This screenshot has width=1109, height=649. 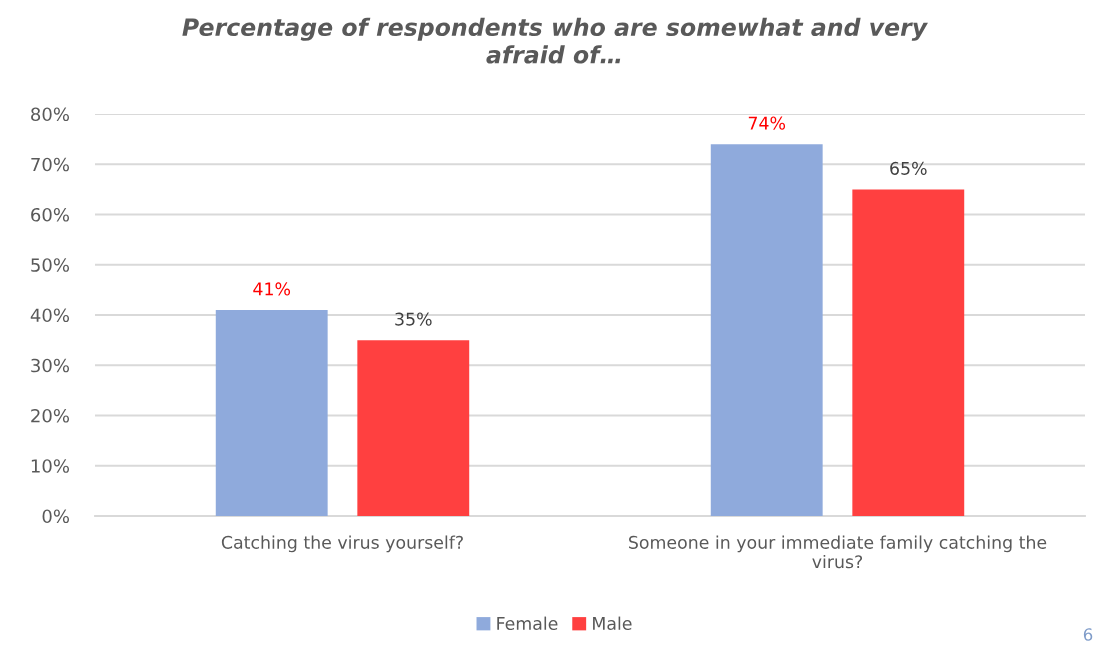 What do you see at coordinates (50, 214) in the screenshot?
I see `y-tick-label: 60%` at bounding box center [50, 214].